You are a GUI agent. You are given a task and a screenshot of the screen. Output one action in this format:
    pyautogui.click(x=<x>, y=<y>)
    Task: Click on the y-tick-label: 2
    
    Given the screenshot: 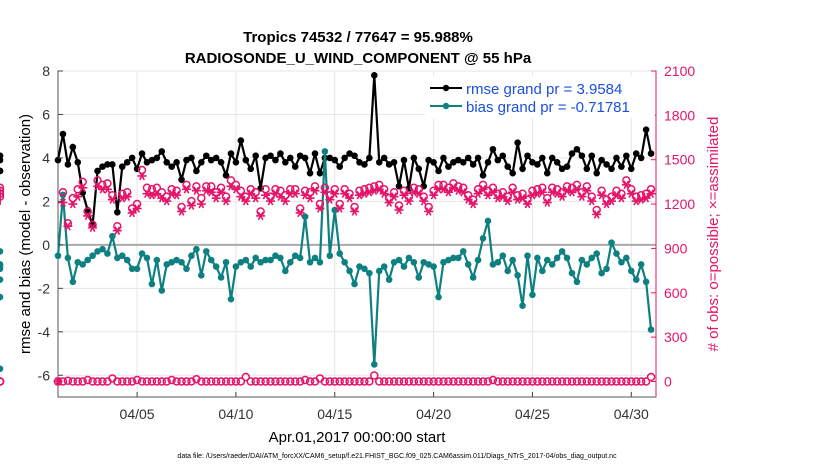 What is the action you would take?
    pyautogui.click(x=46, y=201)
    